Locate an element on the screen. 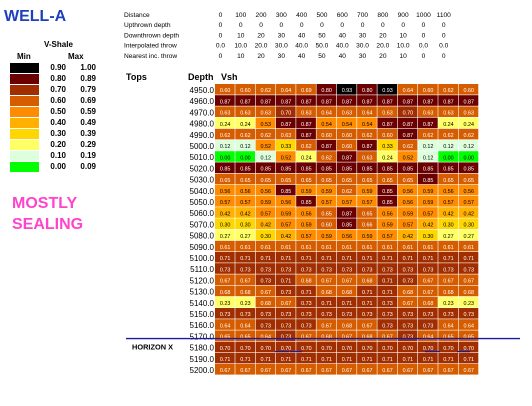  header-row-value: 900 is located at coordinates (403, 15).